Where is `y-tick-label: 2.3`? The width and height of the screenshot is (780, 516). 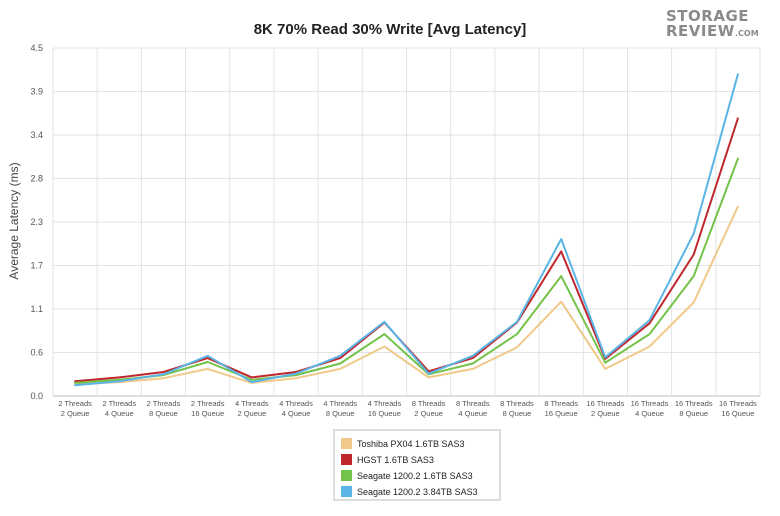 y-tick-label: 2.3 is located at coordinates (36, 222).